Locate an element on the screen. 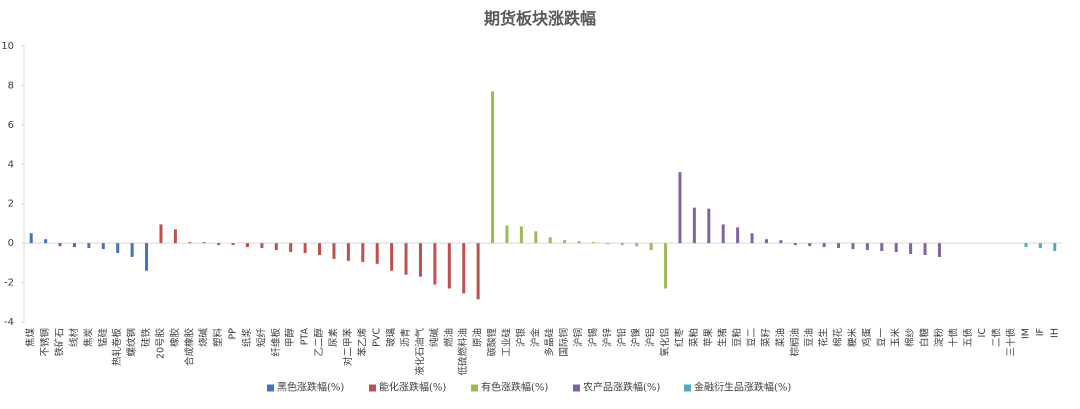 The image size is (1080, 409). y-tick-label: 10 is located at coordinates (7, 46).